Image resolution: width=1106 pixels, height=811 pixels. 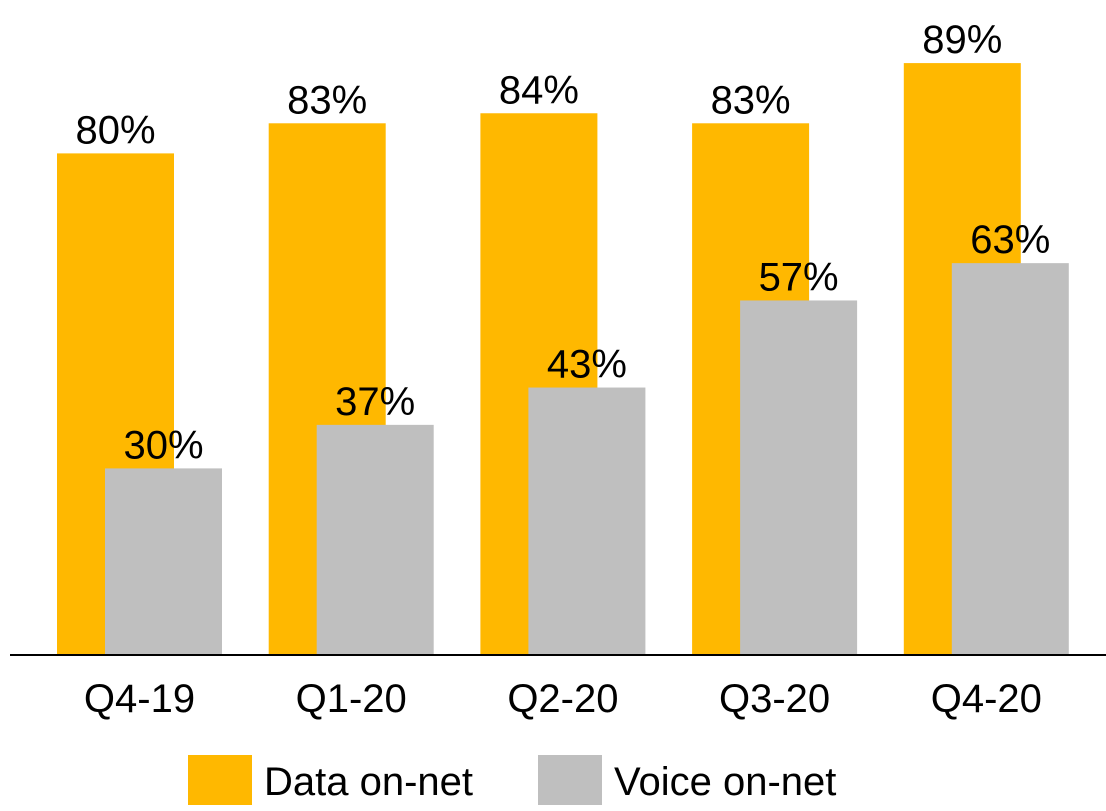 I want to click on legend-label: Data on-net, so click(x=368, y=782).